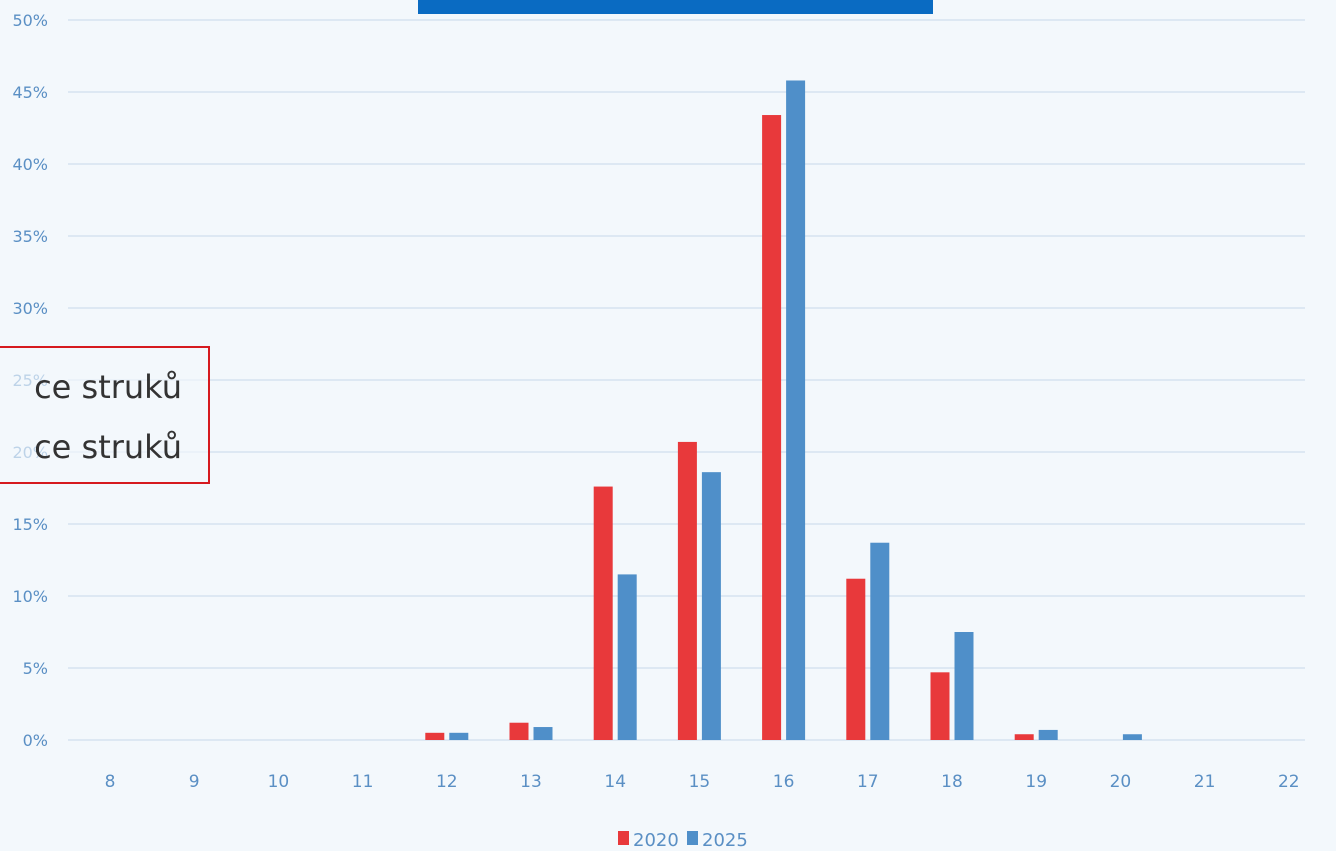 The width and height of the screenshot is (1336, 851). I want to click on x-axis-ticks: 8 9 10 11 12 13 14 15 16 17 18 19 20 21 22, so click(702, 782).